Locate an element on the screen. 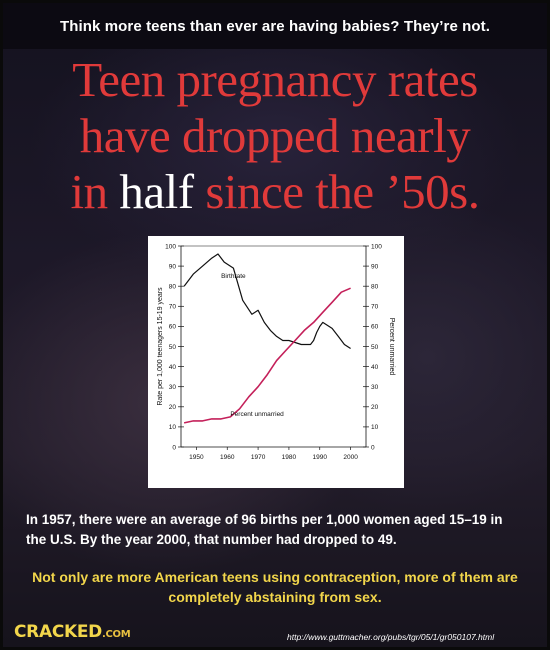  y-tick-label-left: 80 is located at coordinates (173, 287).